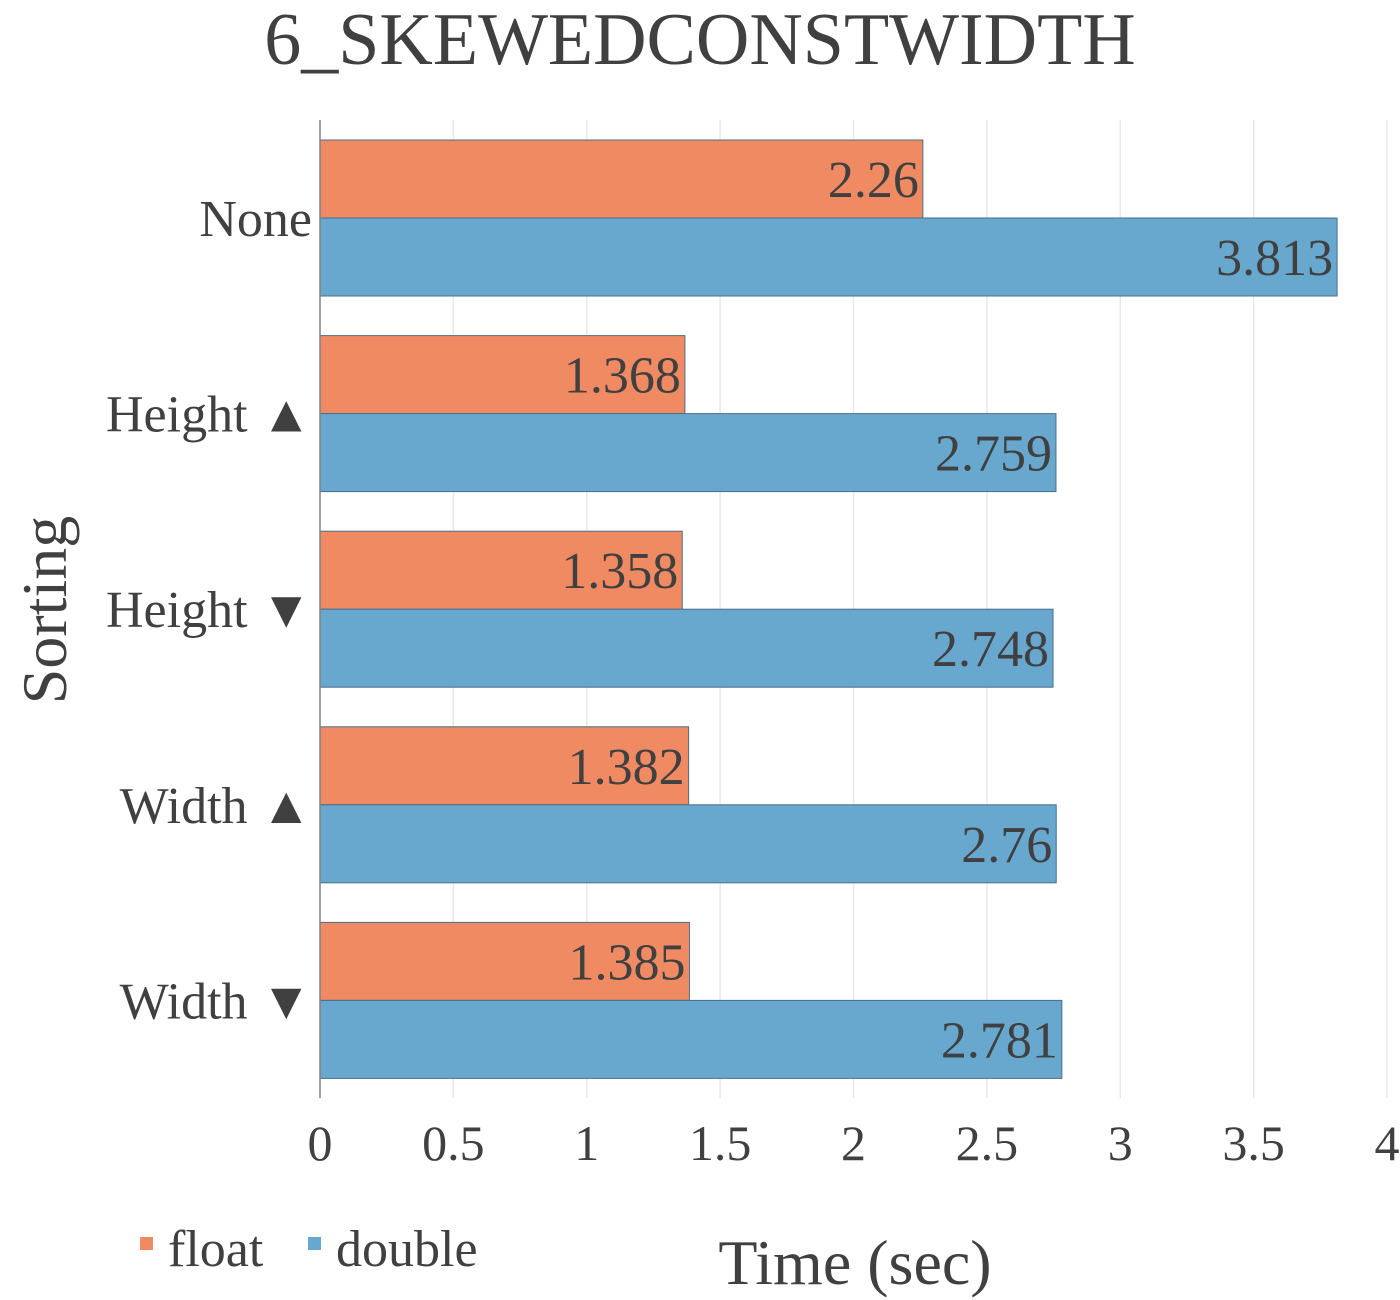 The width and height of the screenshot is (1400, 1300). What do you see at coordinates (1387, 1143) in the screenshot?
I see `x-tick-label: 4` at bounding box center [1387, 1143].